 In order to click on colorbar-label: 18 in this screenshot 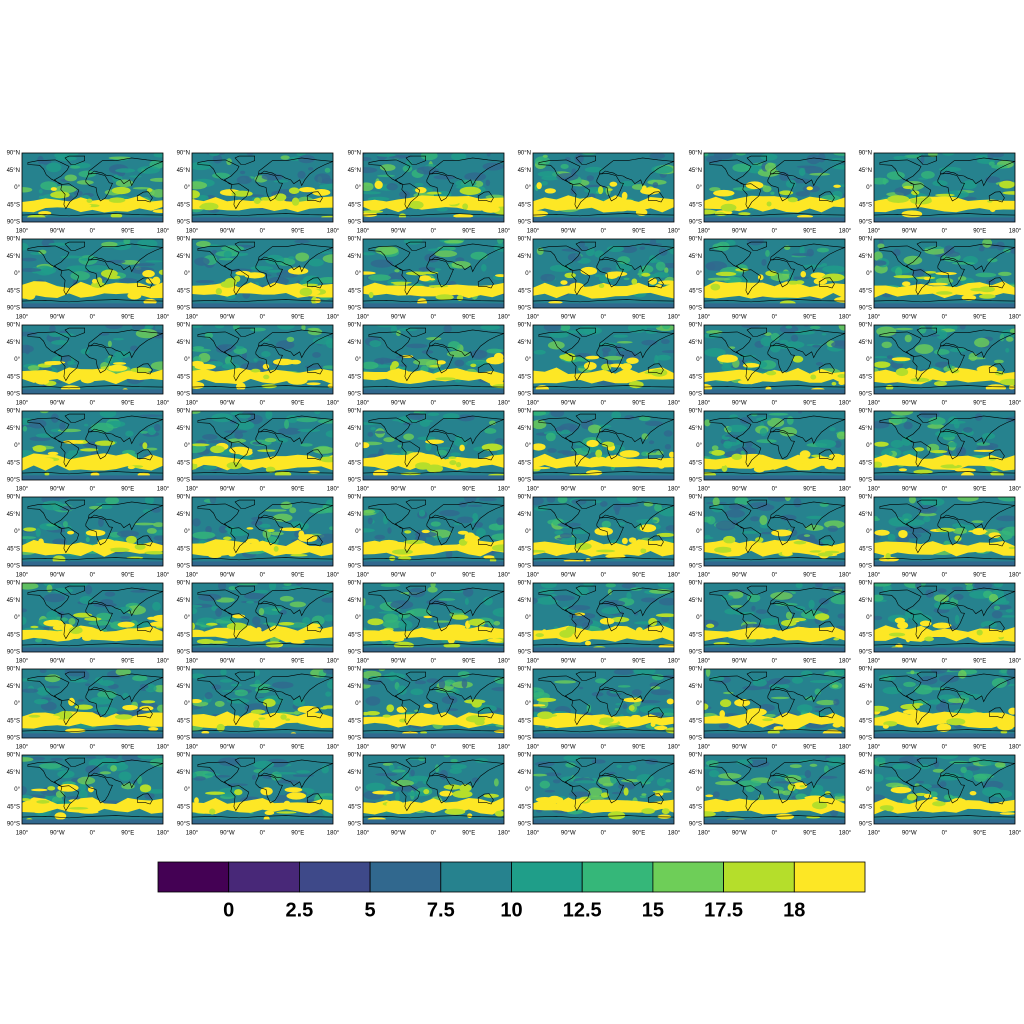, I will do `click(794, 910)`.